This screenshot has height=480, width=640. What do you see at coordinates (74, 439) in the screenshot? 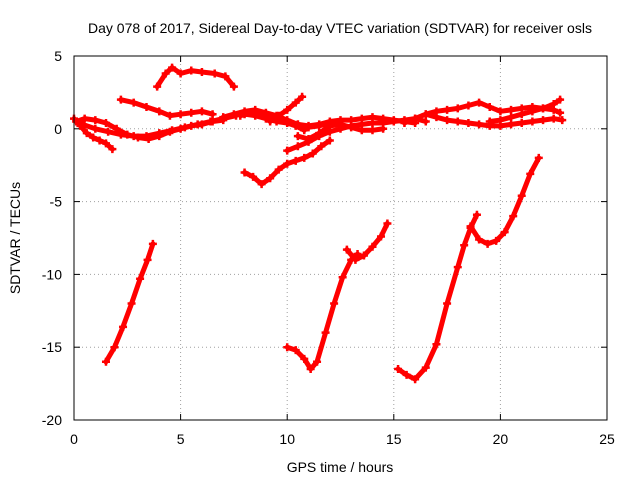
I see `x-tick-label: 0` at bounding box center [74, 439].